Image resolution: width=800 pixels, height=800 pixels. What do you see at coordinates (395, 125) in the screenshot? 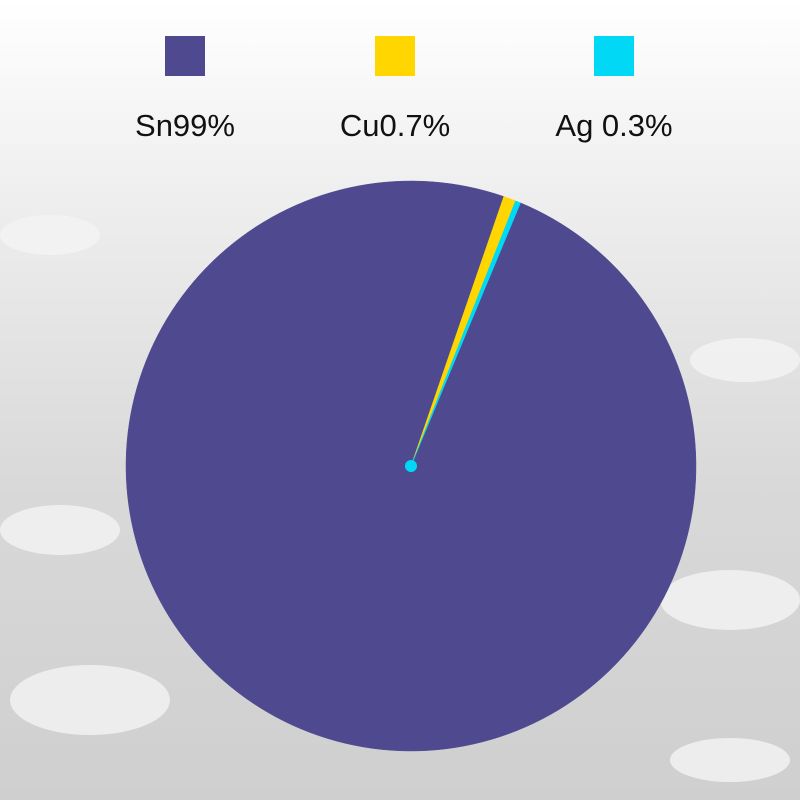
I see `legend-label: Cu0.7%` at bounding box center [395, 125].